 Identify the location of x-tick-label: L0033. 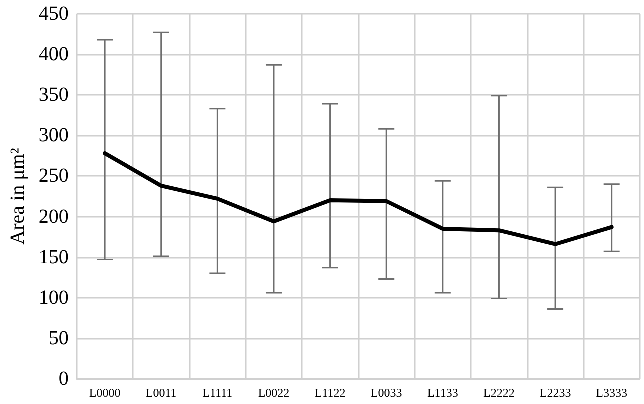
(386, 393).